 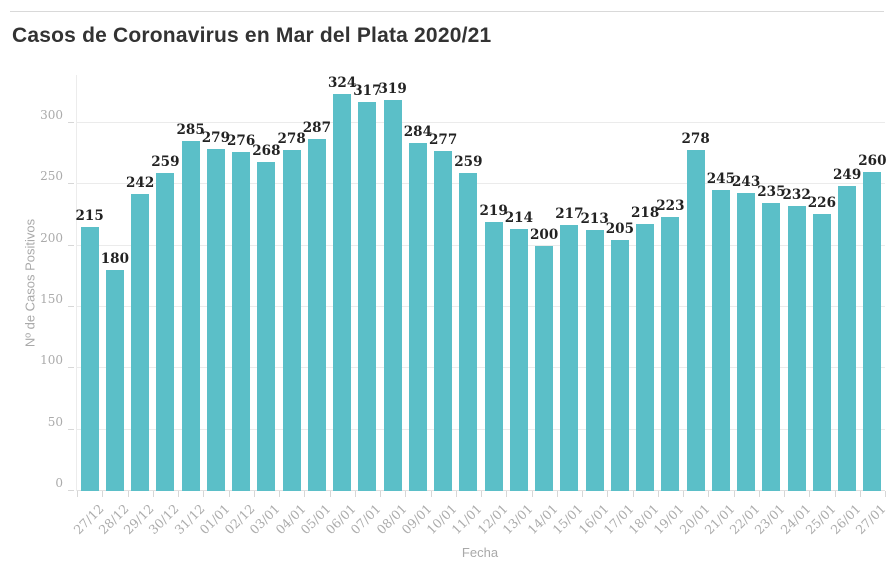 I want to click on bar-value-label: 287, so click(x=316, y=127).